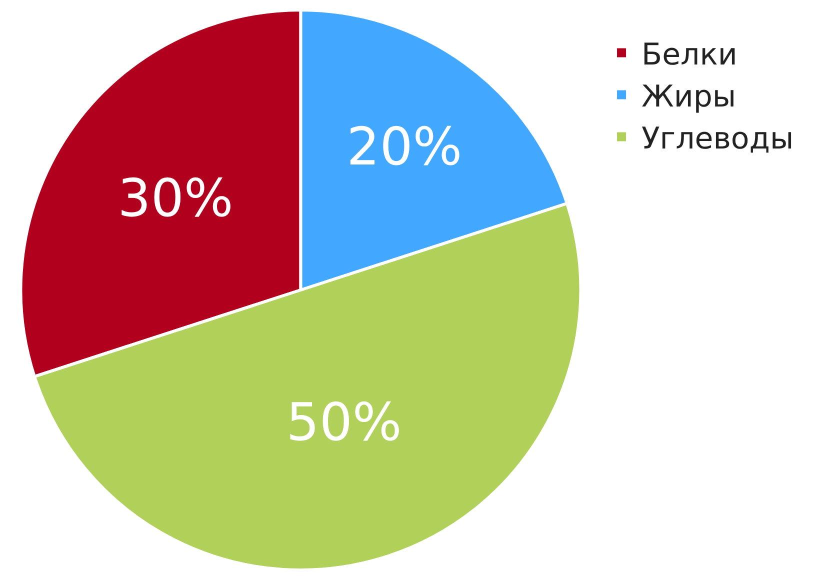  I want to click on legend-label: Углеводы, so click(718, 139).